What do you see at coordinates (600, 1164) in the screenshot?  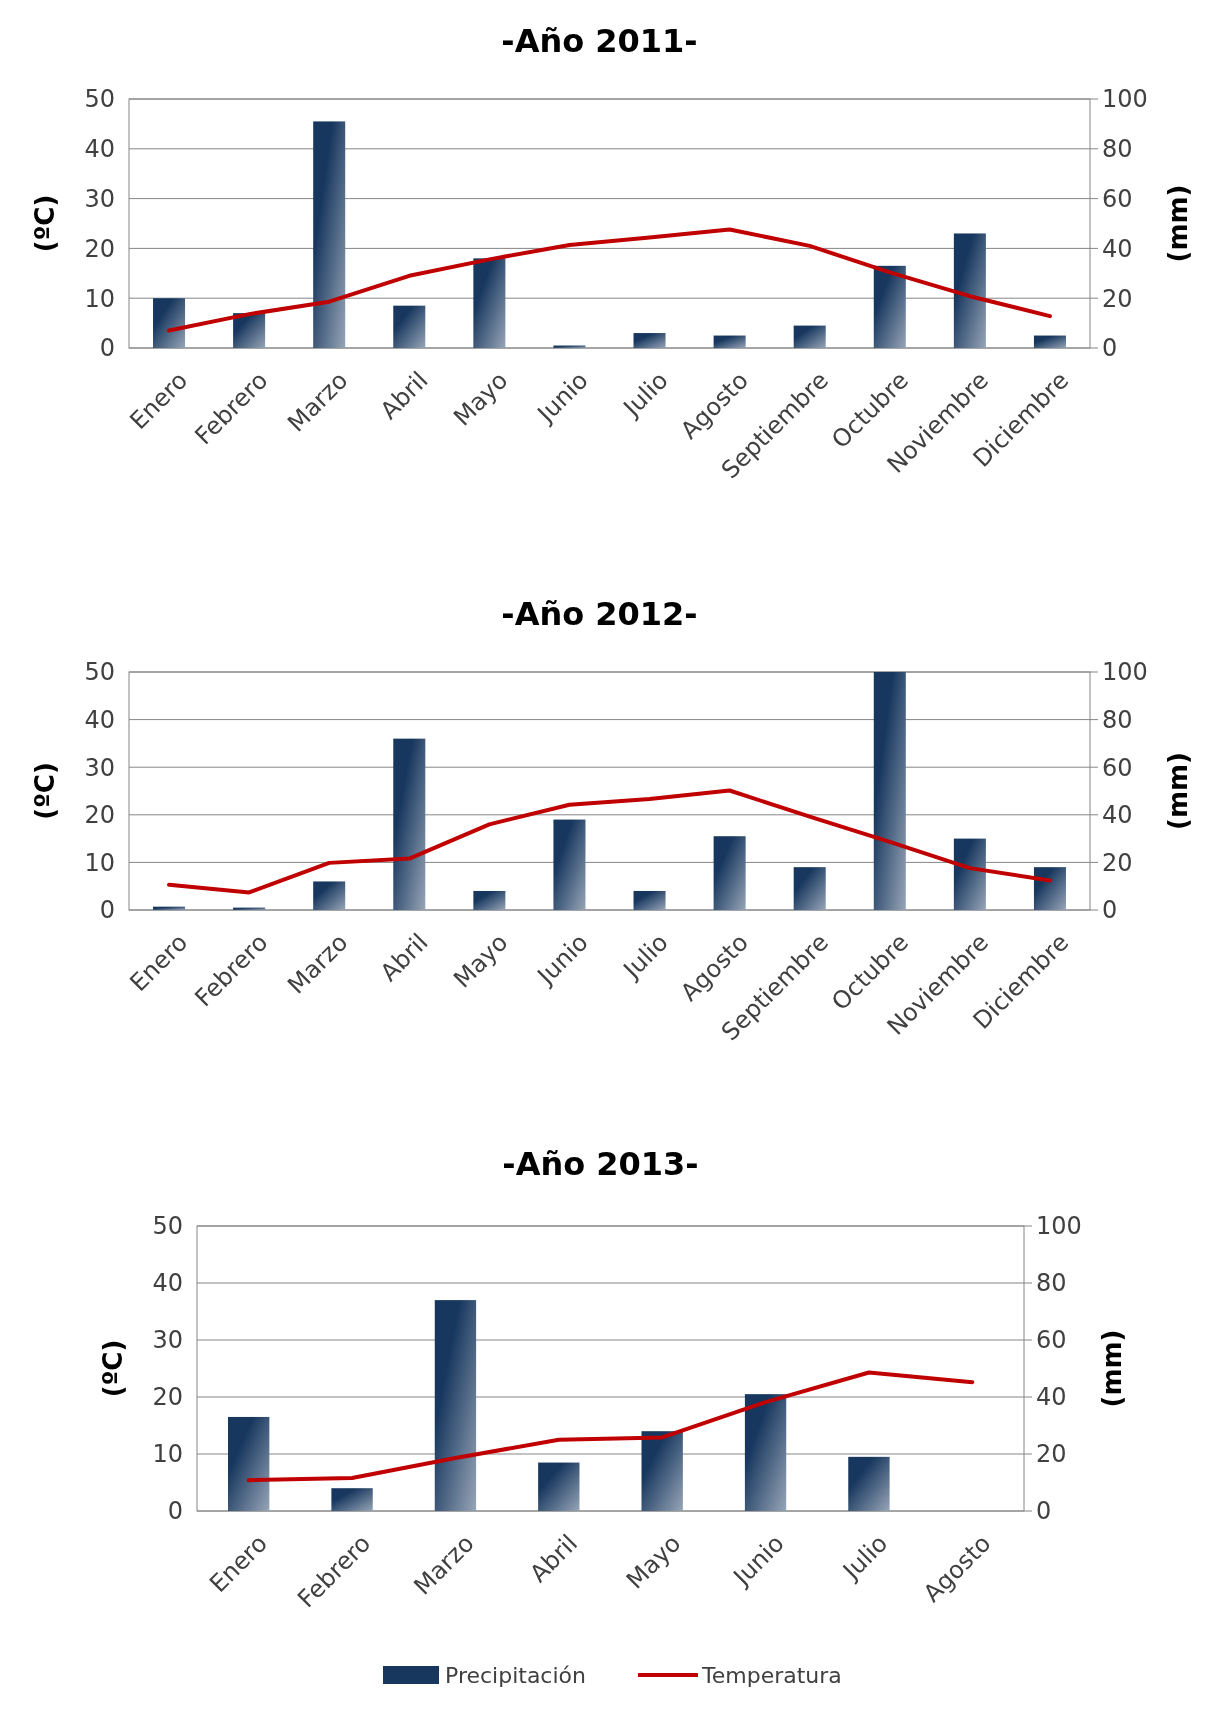 I see `chart-title: -Año 2013-` at bounding box center [600, 1164].